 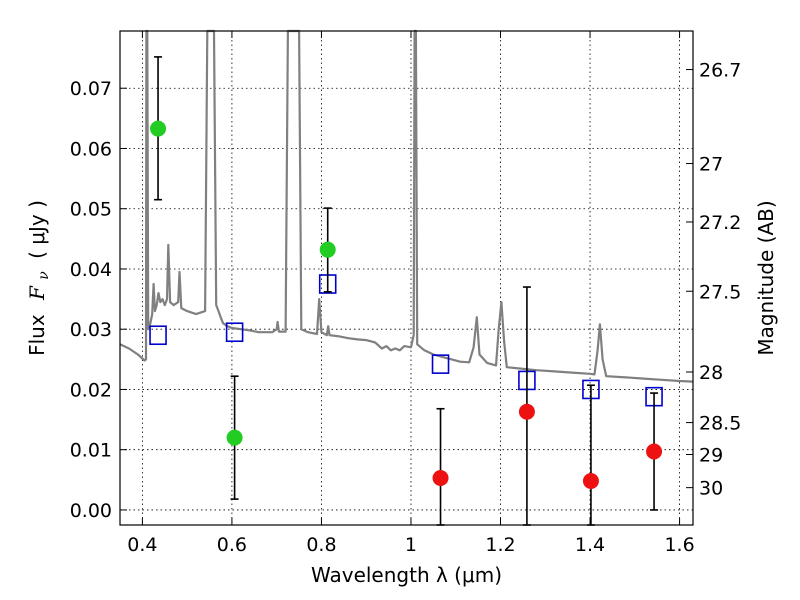 I want to click on x-tick-label: 1.6, so click(x=679, y=545).